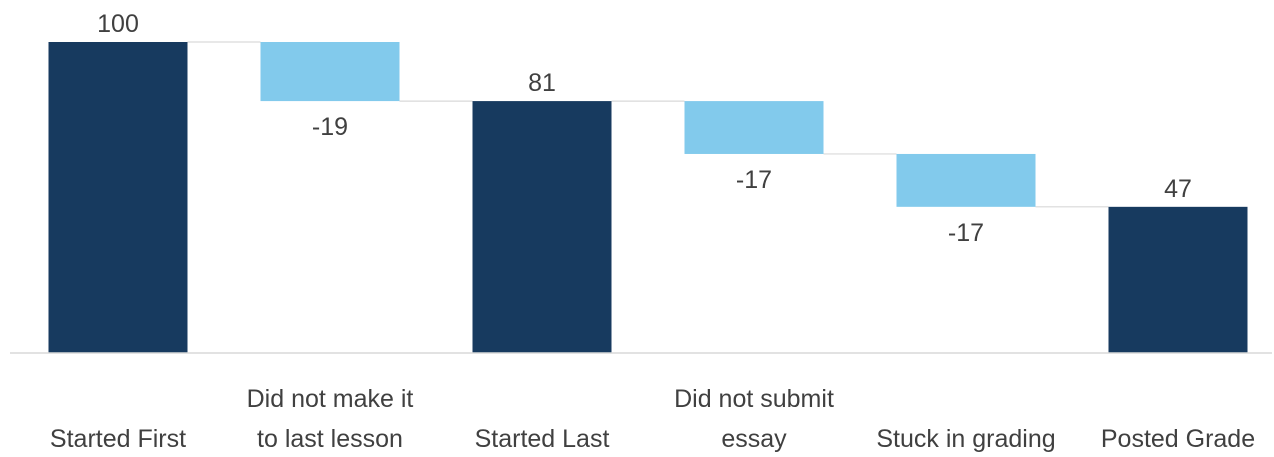 The width and height of the screenshot is (1274, 457). What do you see at coordinates (330, 127) in the screenshot?
I see `data-label-2: -19` at bounding box center [330, 127].